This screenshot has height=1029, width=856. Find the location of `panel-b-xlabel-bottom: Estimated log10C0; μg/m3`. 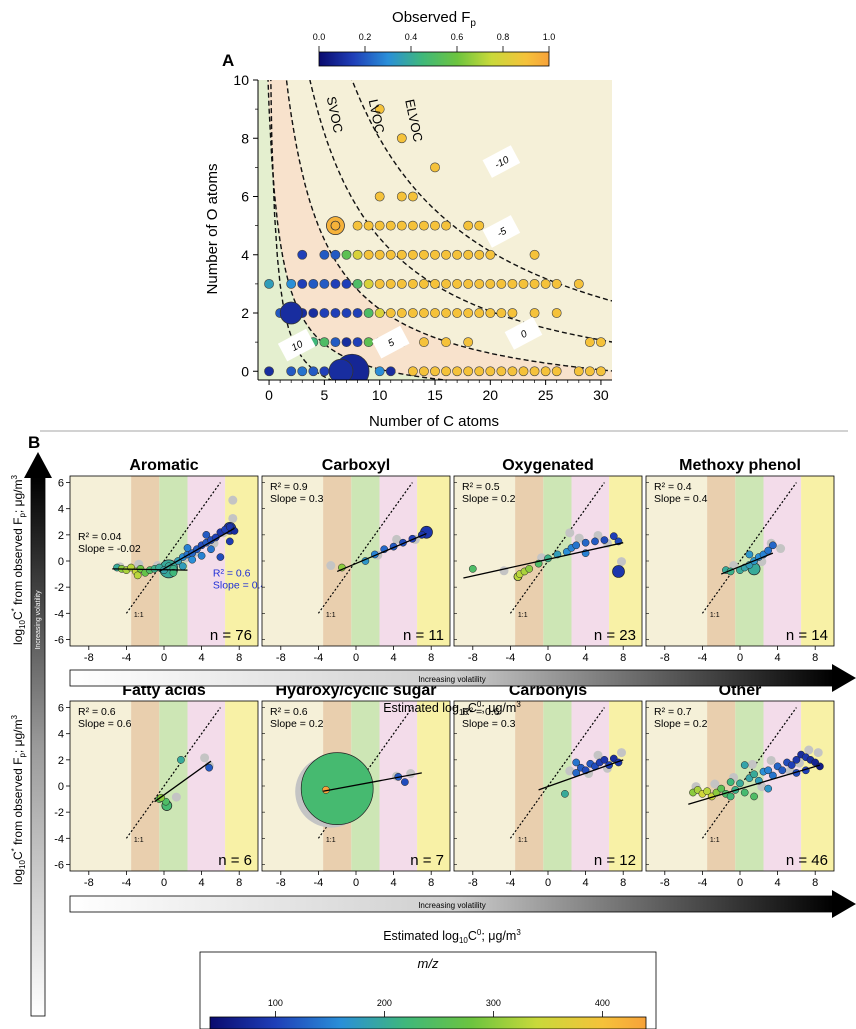

panel-b-xlabel-bottom: Estimated log10C0; μg/m3 is located at coordinates (452, 936).